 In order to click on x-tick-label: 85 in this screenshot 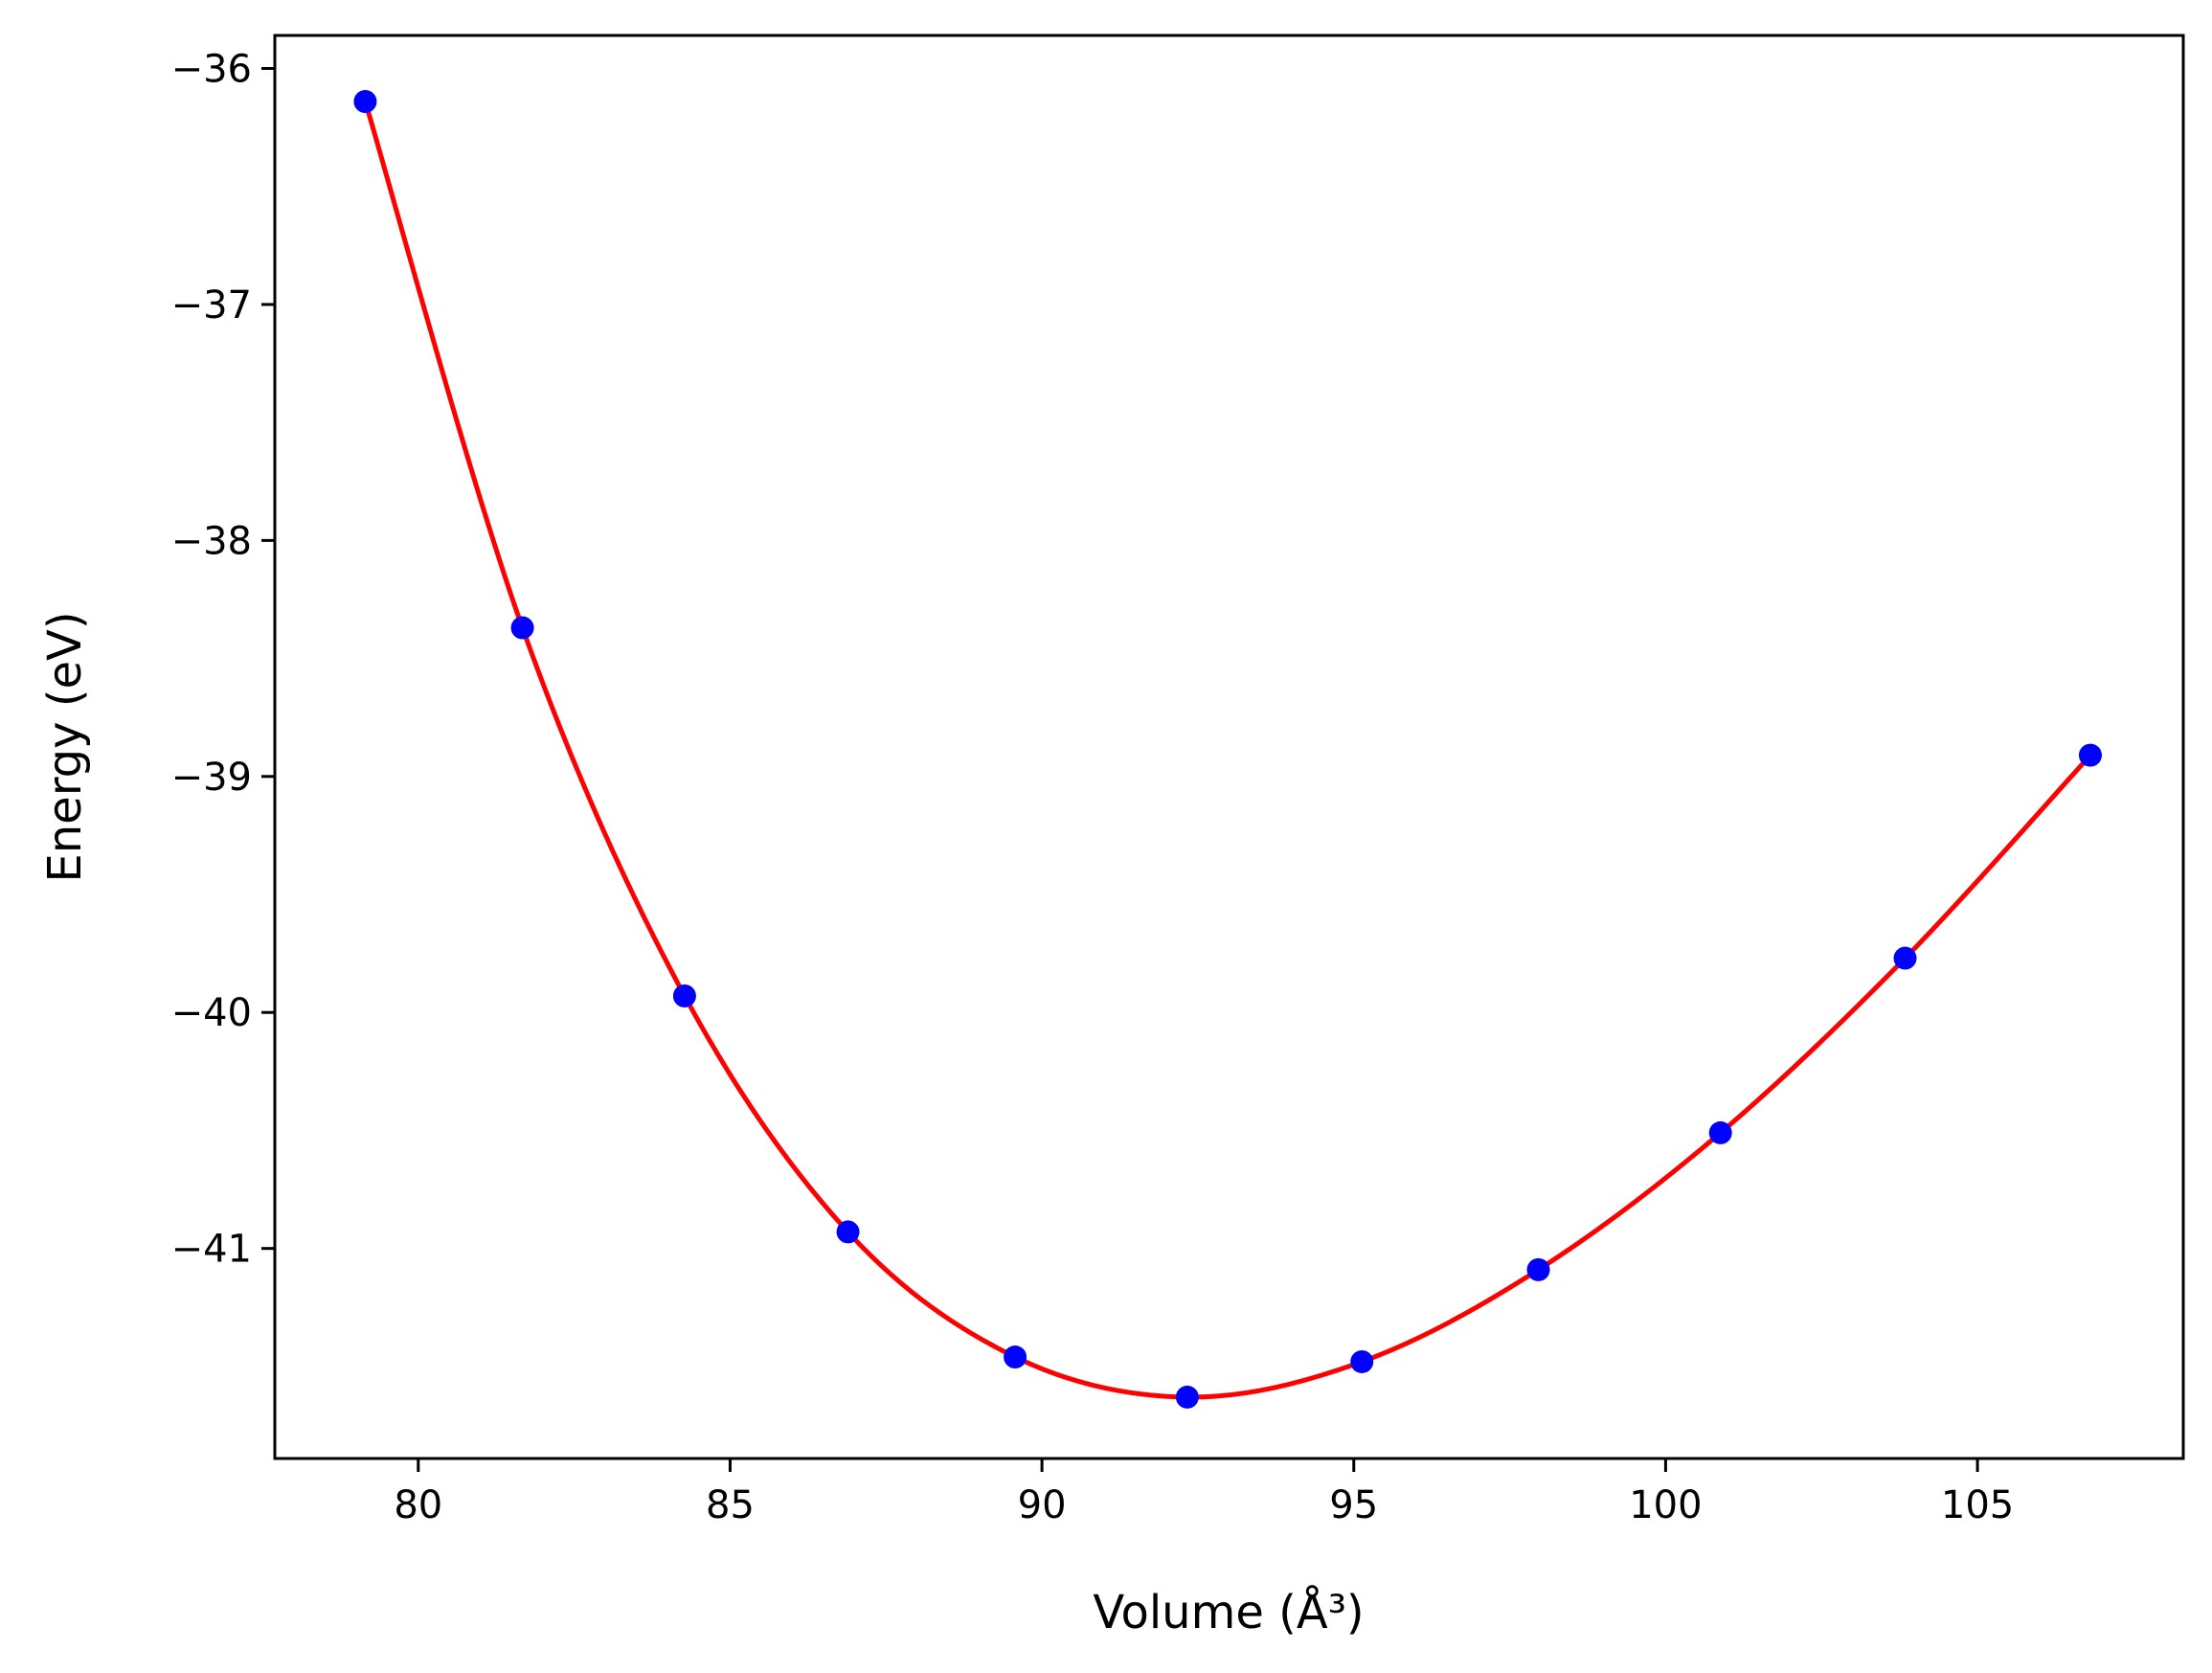, I will do `click(730, 1505)`.